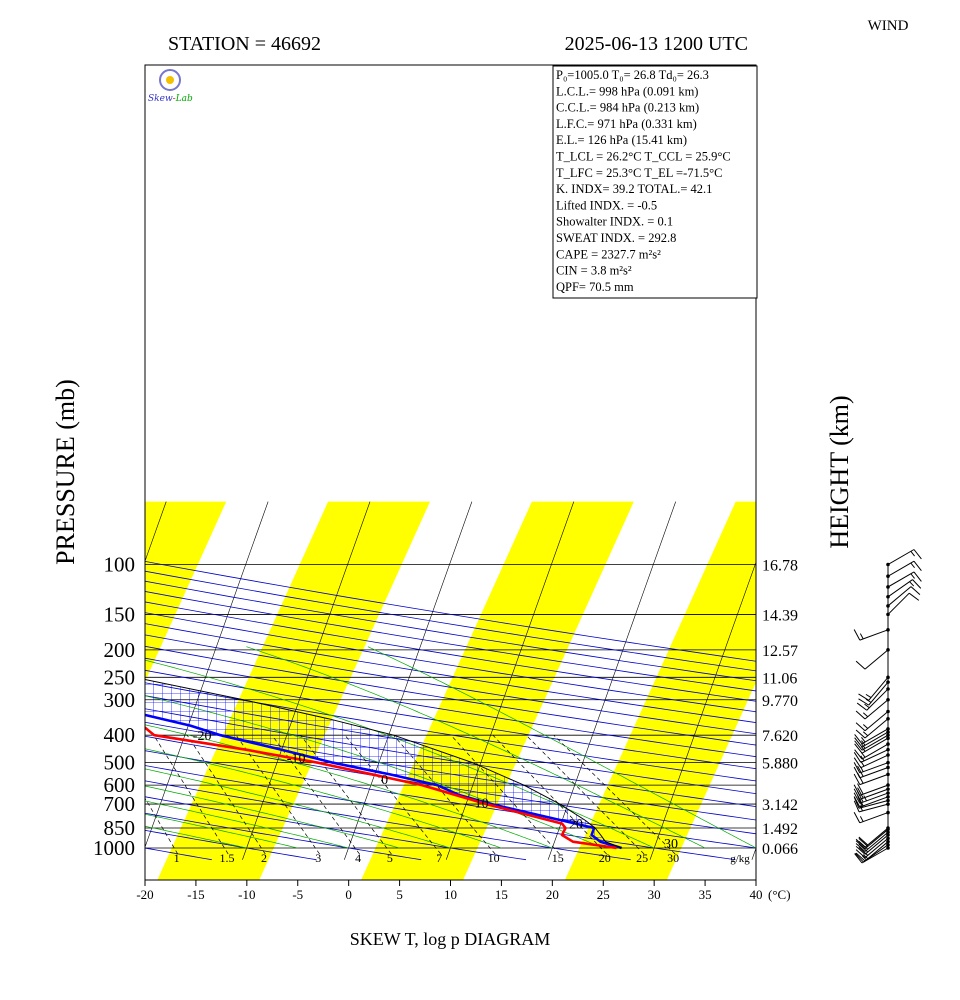  What do you see at coordinates (264, 858) in the screenshot?
I see `mixing-ratio-label: 2` at bounding box center [264, 858].